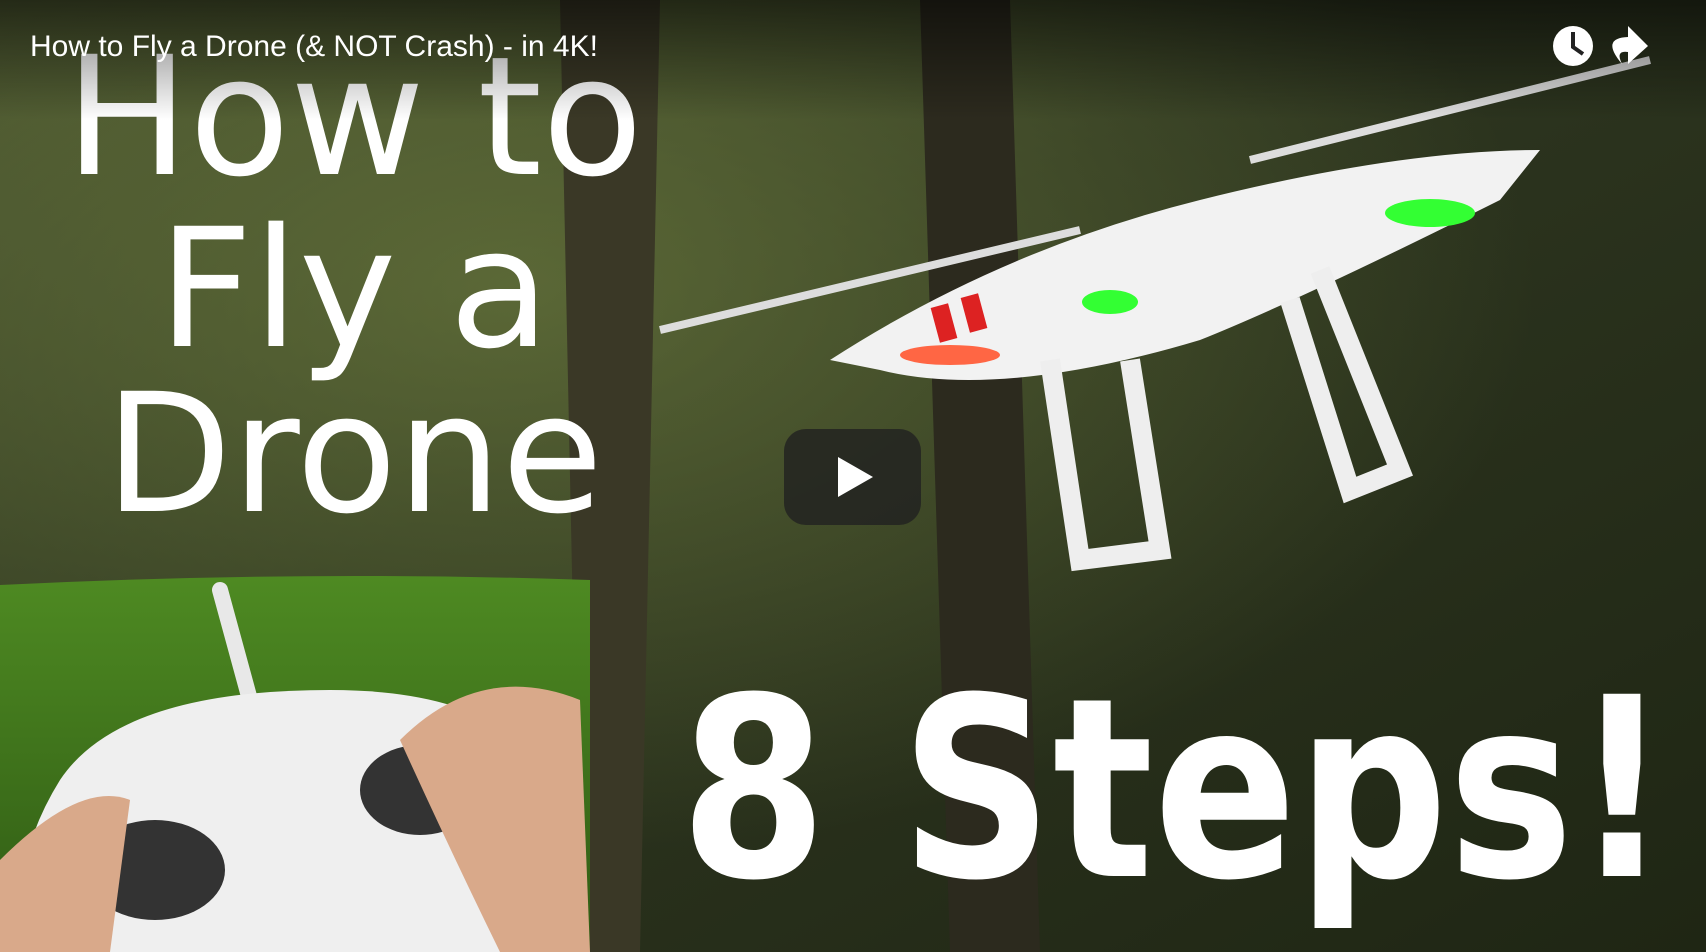  I want to click on tree-trunk, so click(980, 476).